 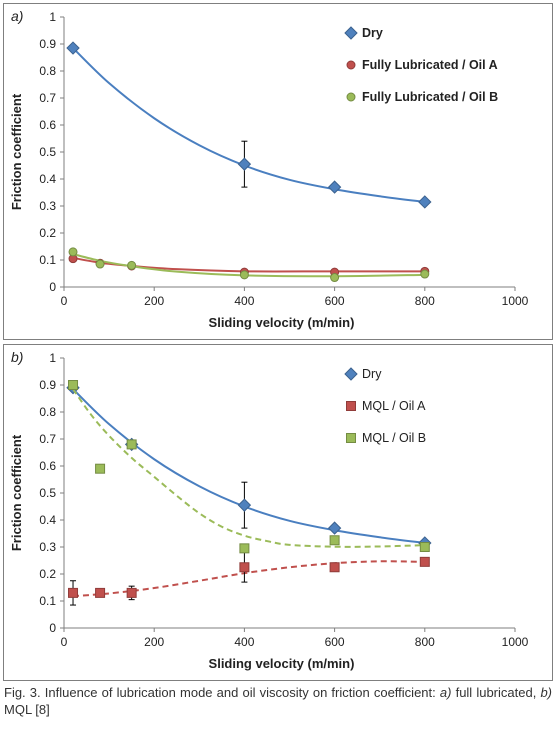 What do you see at coordinates (430, 97) in the screenshot?
I see `legend-label: Fully Lubricated / Oil B` at bounding box center [430, 97].